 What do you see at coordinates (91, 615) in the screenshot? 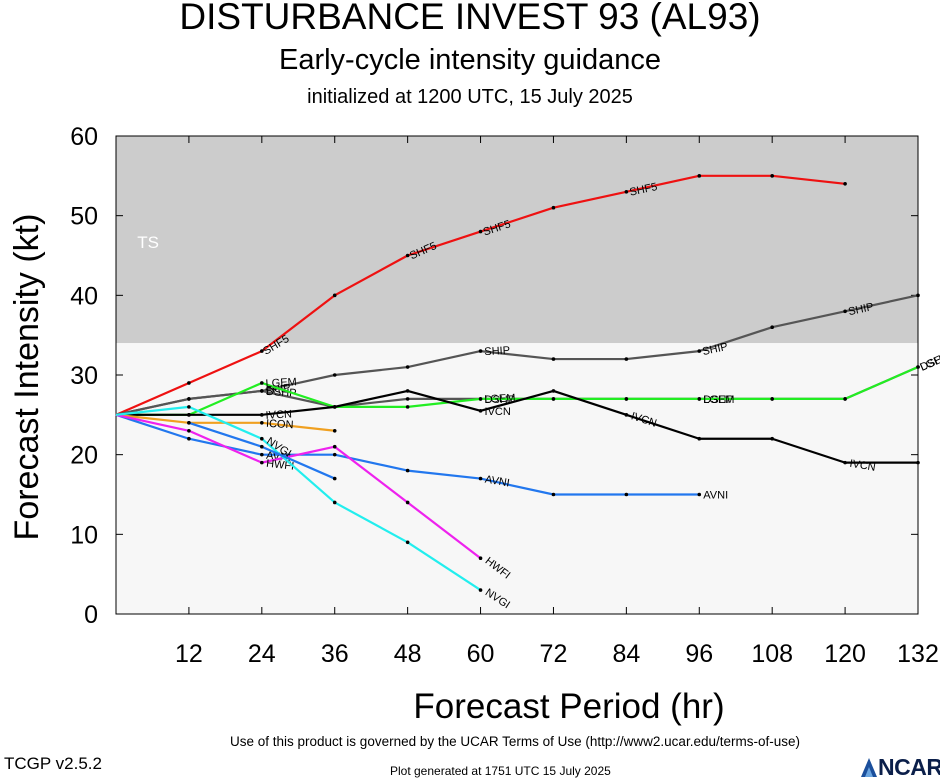
I see `y-tick-label: 0` at bounding box center [91, 615].